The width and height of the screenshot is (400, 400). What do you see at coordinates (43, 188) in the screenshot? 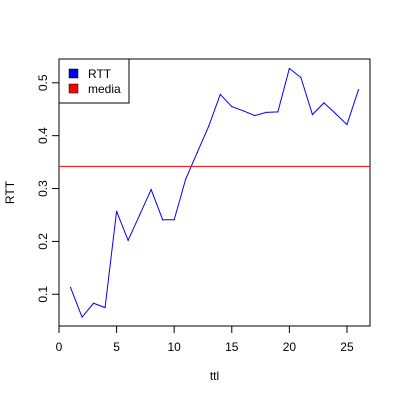
I see `y-tick-label: 0.3` at bounding box center [43, 188].